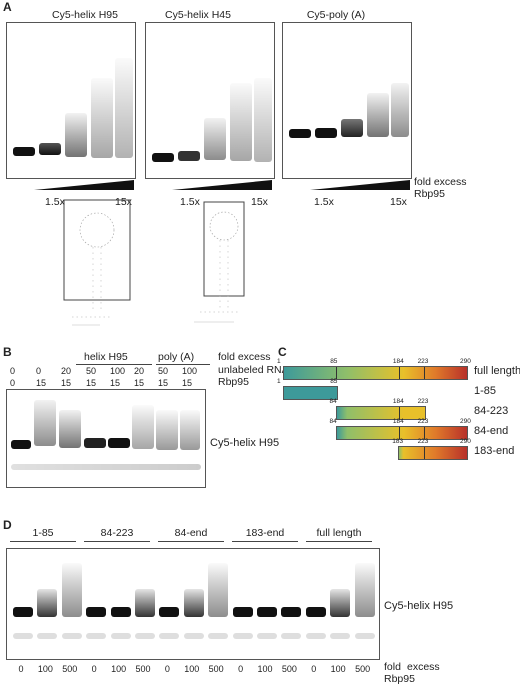  Describe the element at coordinates (190, 371) in the screenshot. I see `panel-b-lane-top: 100` at that location.